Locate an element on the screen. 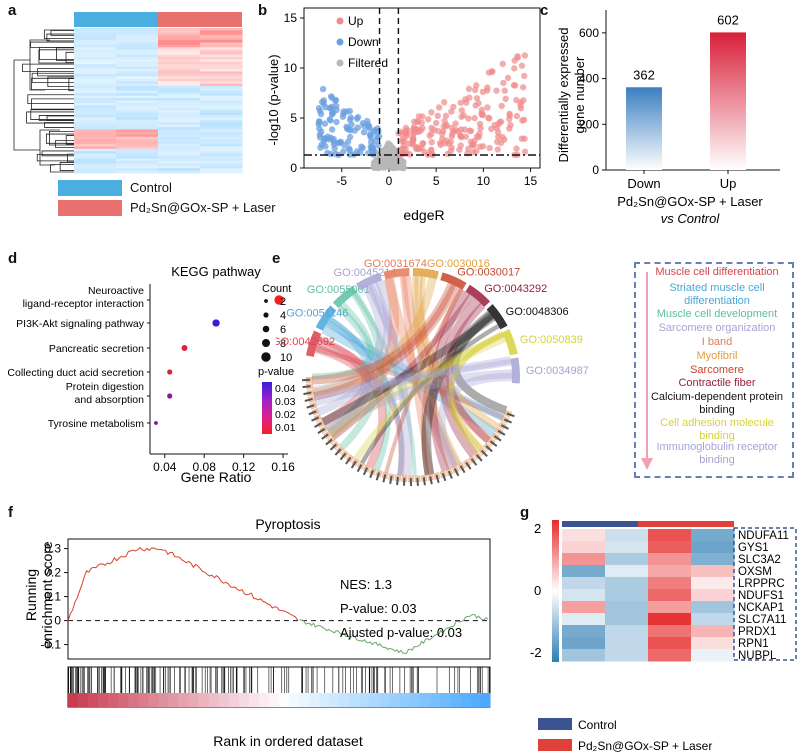  volcano-ytick-label: 0 is located at coordinates (293, 168).